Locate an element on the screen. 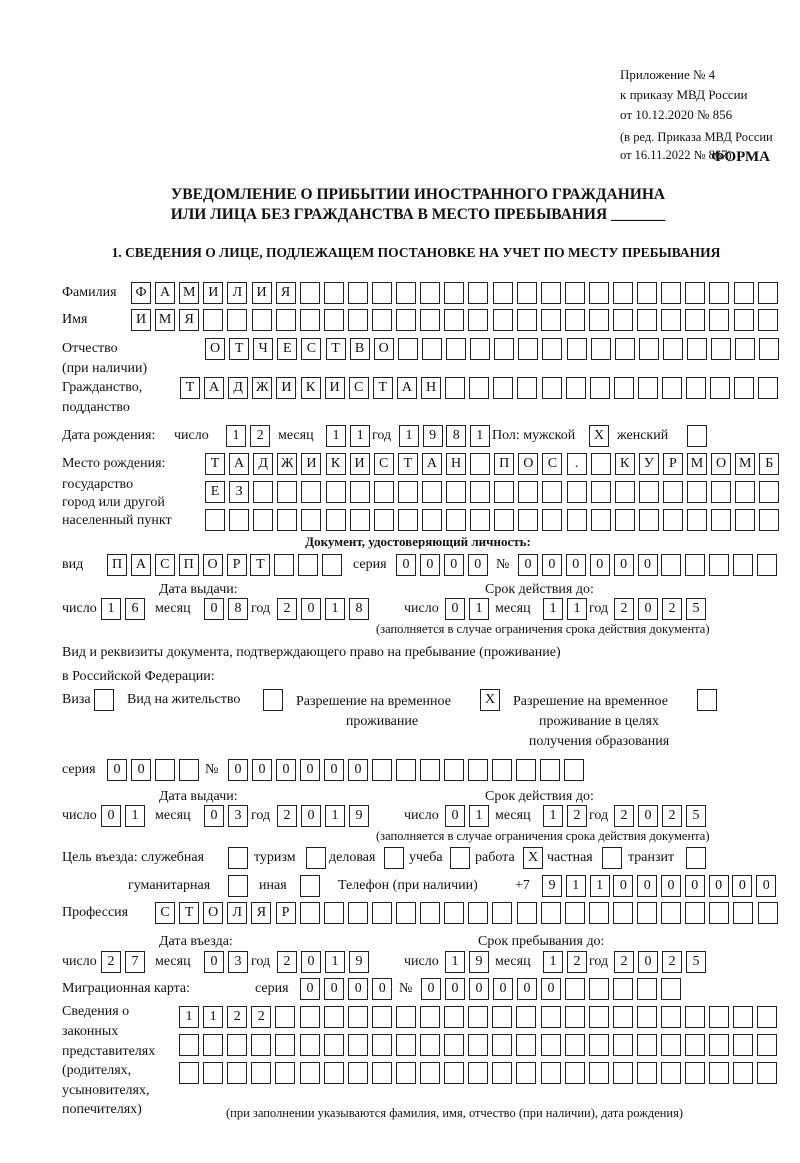 The height and width of the screenshot is (1163, 800). char-box: Н is located at coordinates (431, 388).